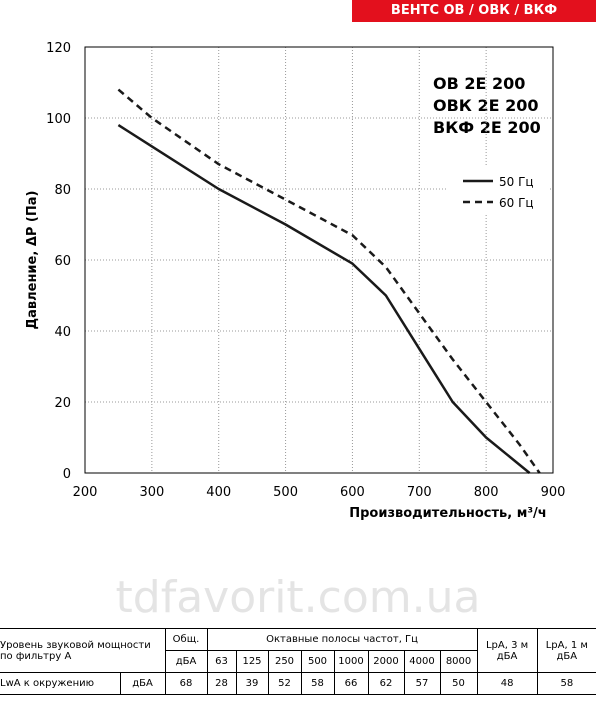 The image size is (596, 701). I want to click on header-cell: 8000, so click(458, 661).